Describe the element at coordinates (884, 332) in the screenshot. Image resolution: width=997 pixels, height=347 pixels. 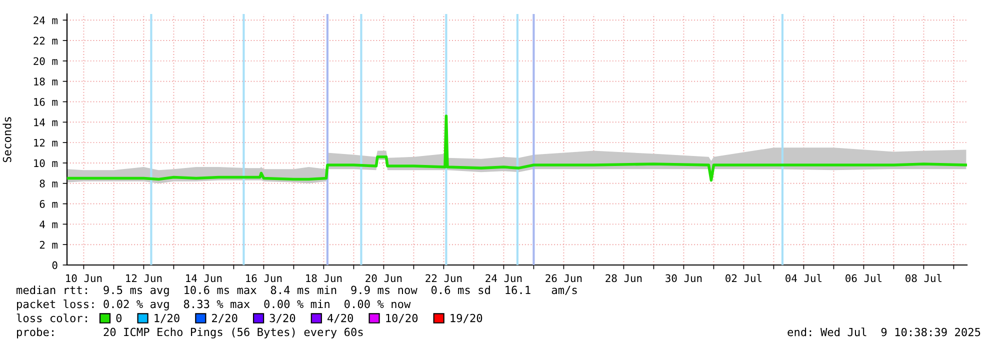
I see `text: end: Wed Jul 9 10:38:39 2025` at that location.